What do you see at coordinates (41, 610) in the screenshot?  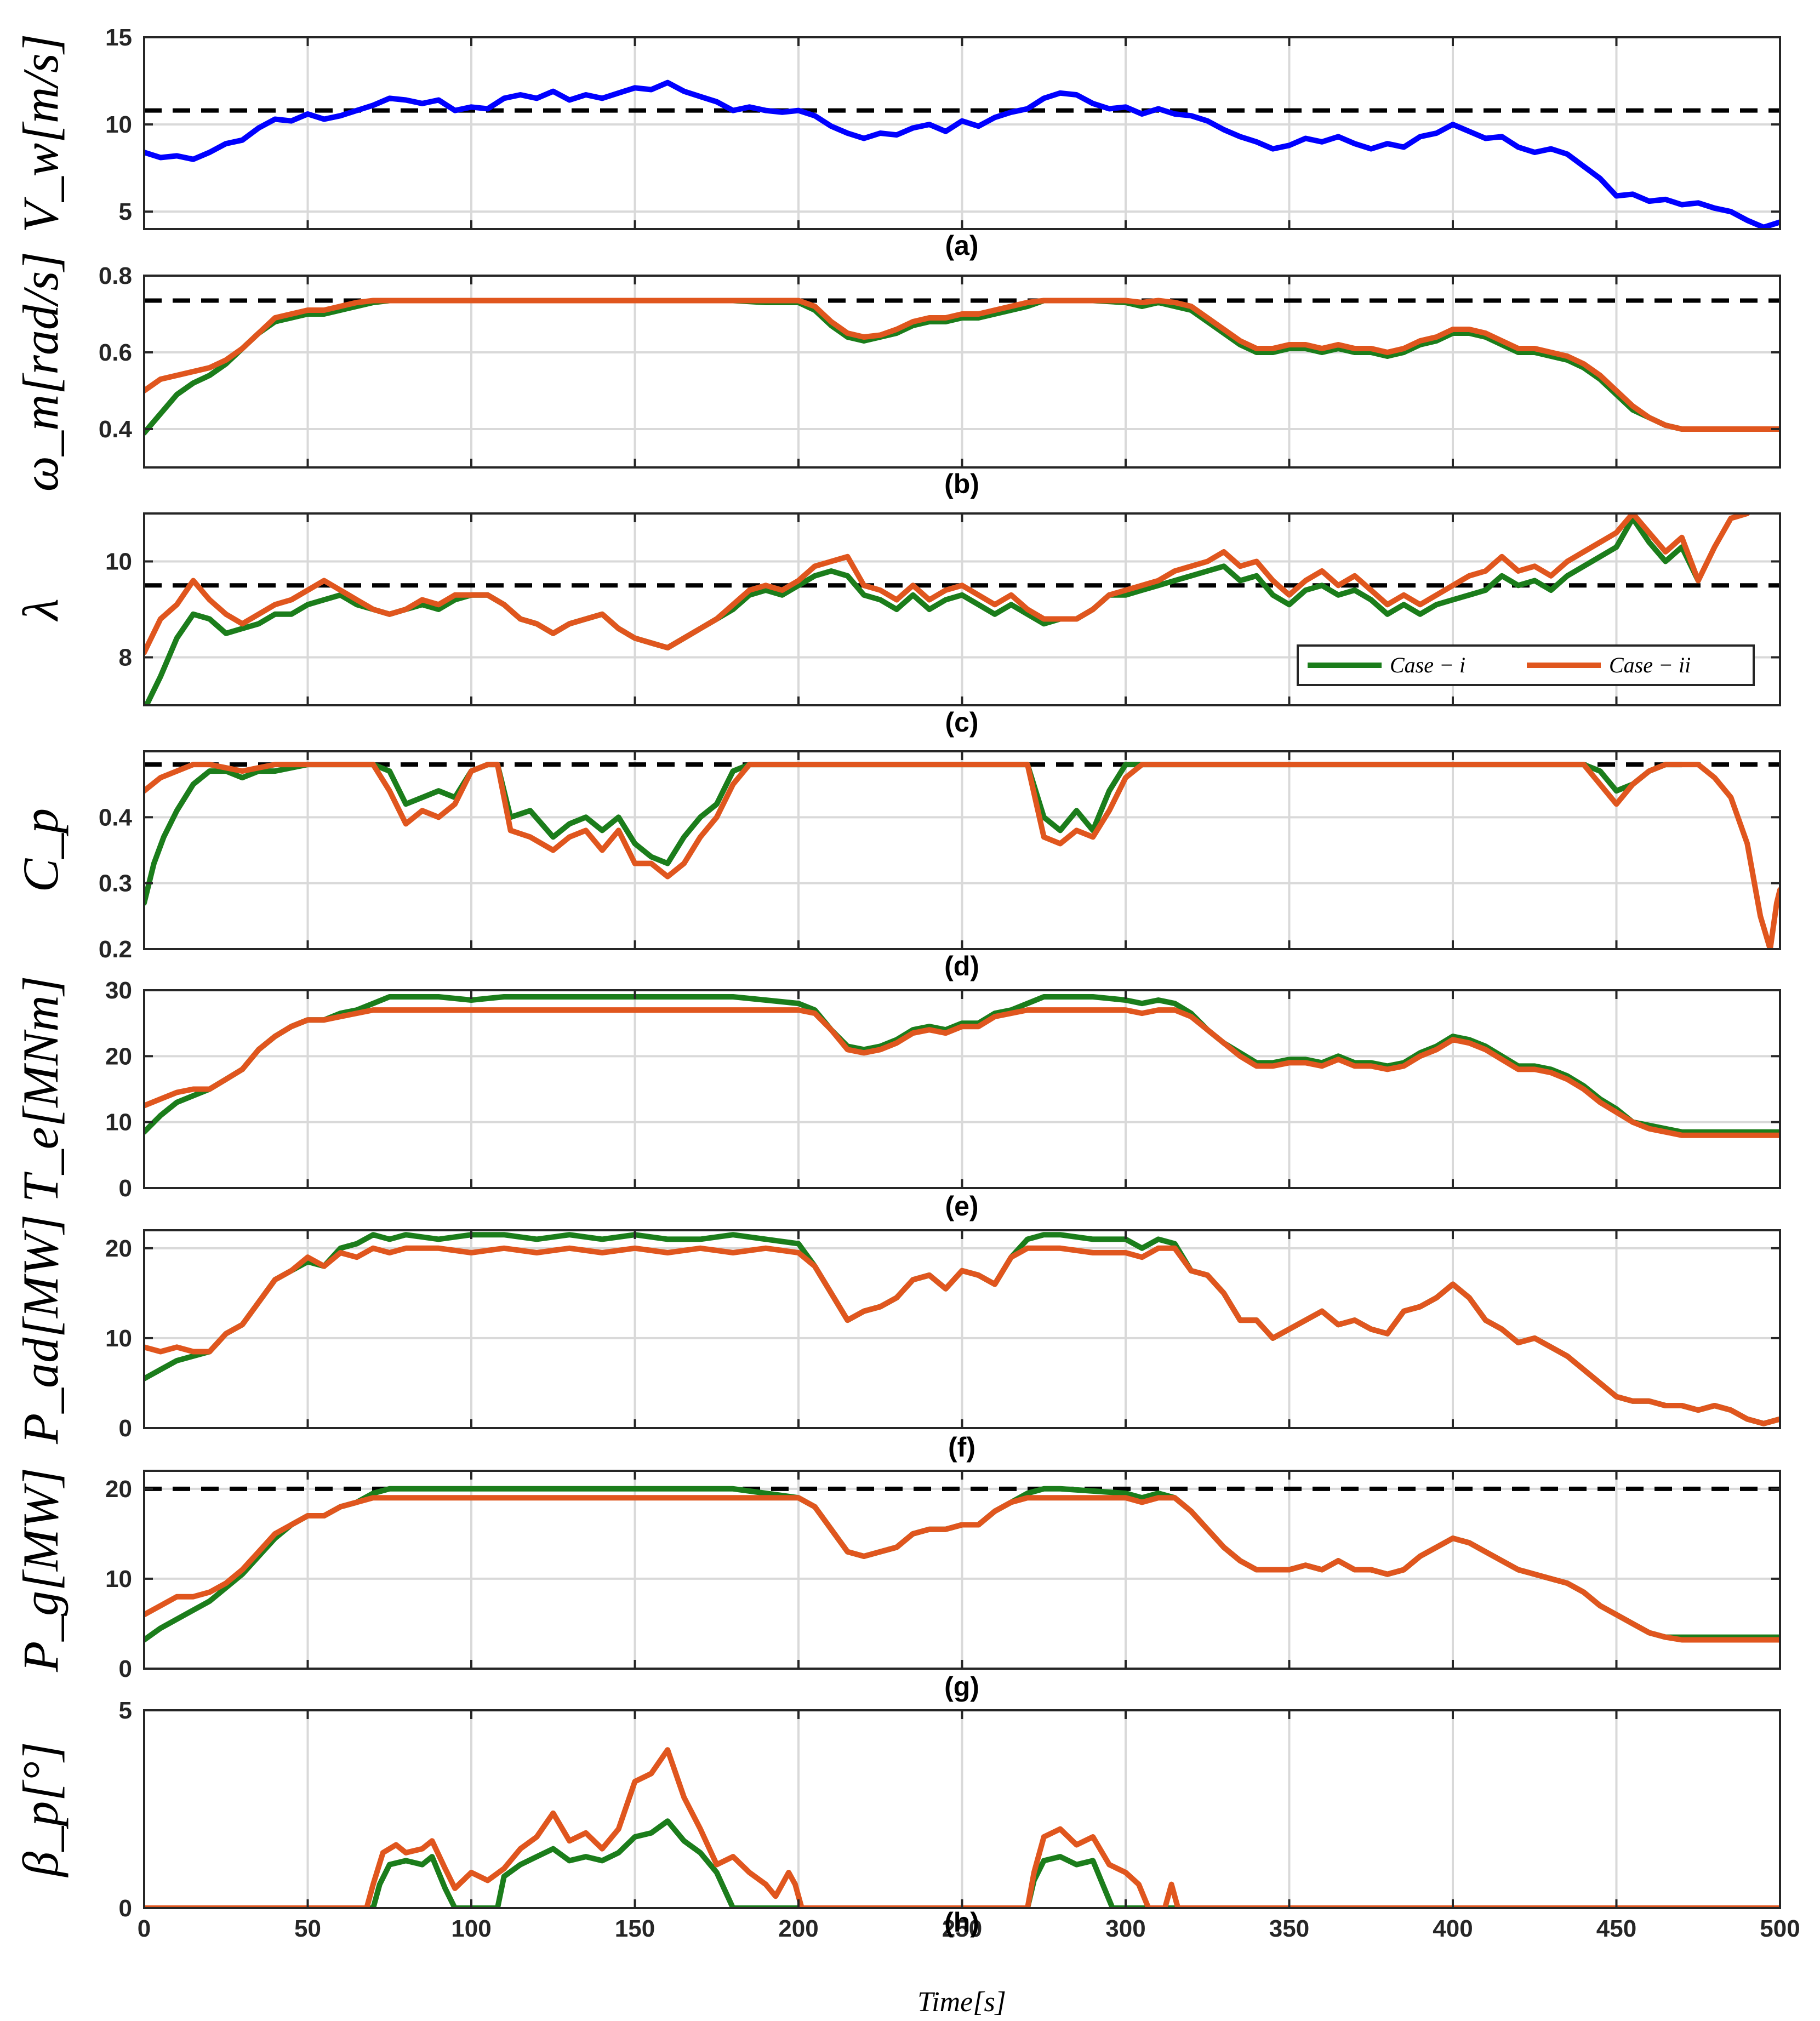 I see `y-axis-label: λ` at bounding box center [41, 610].